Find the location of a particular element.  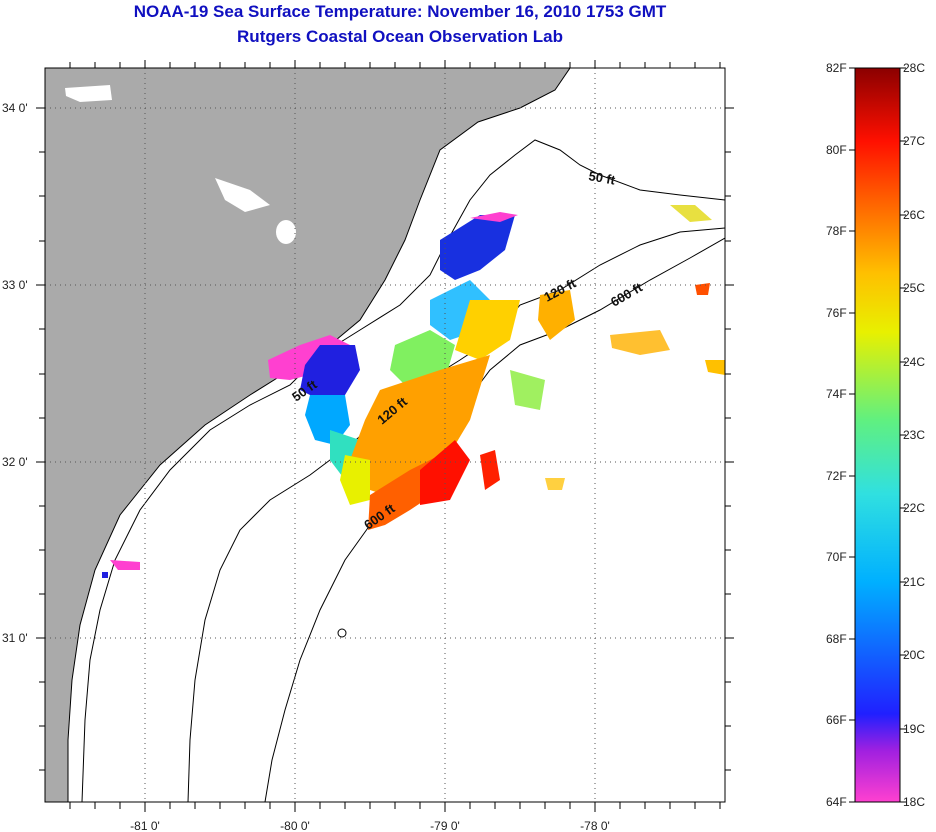

colorbar-c-label-25: 25C is located at coordinates (914, 288).